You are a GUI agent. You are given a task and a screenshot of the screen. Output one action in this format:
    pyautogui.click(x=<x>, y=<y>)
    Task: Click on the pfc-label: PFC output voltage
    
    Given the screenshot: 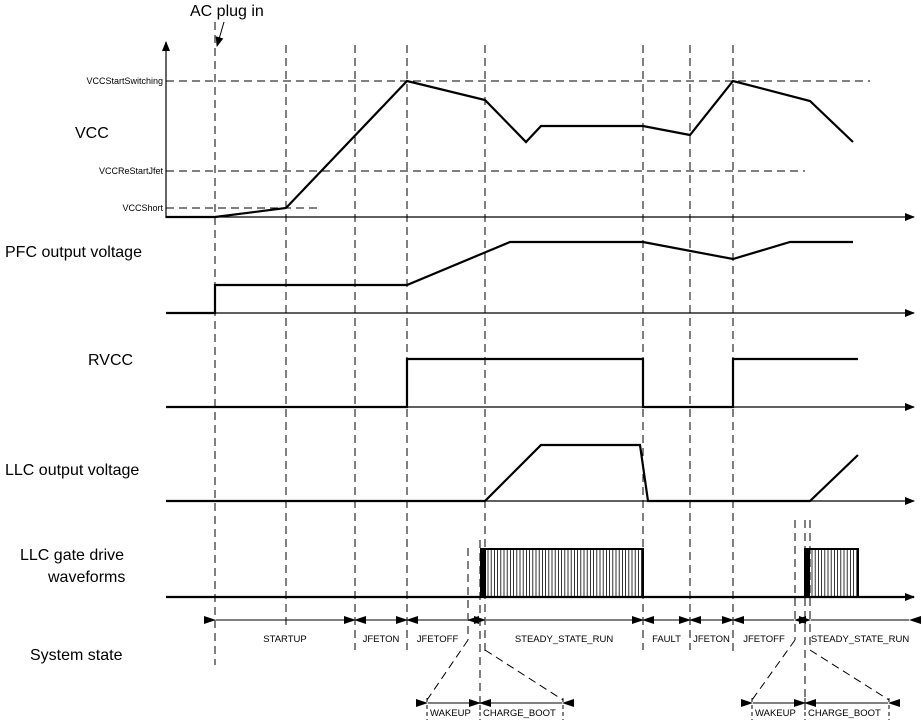 What is the action you would take?
    pyautogui.click(x=73, y=252)
    